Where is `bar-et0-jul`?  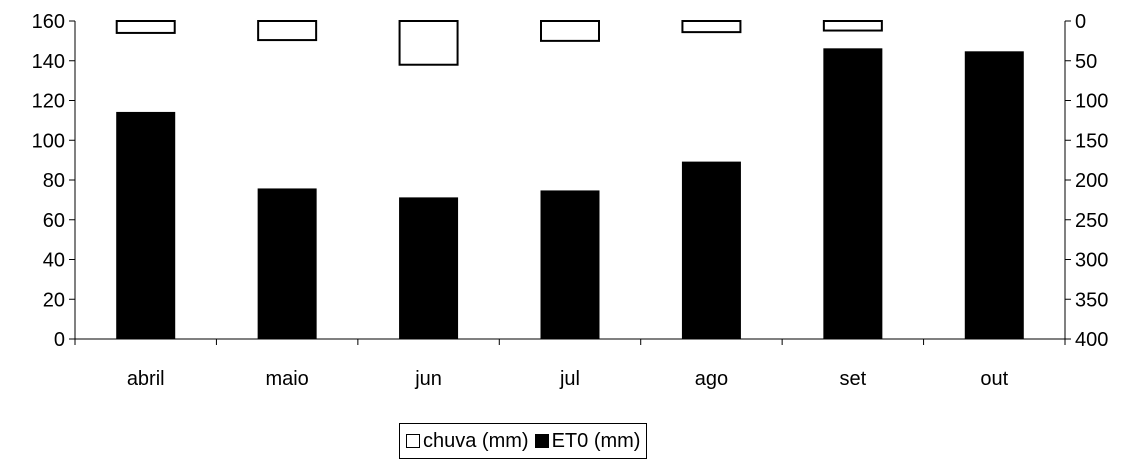
bar-et0-jul is located at coordinates (570, 265).